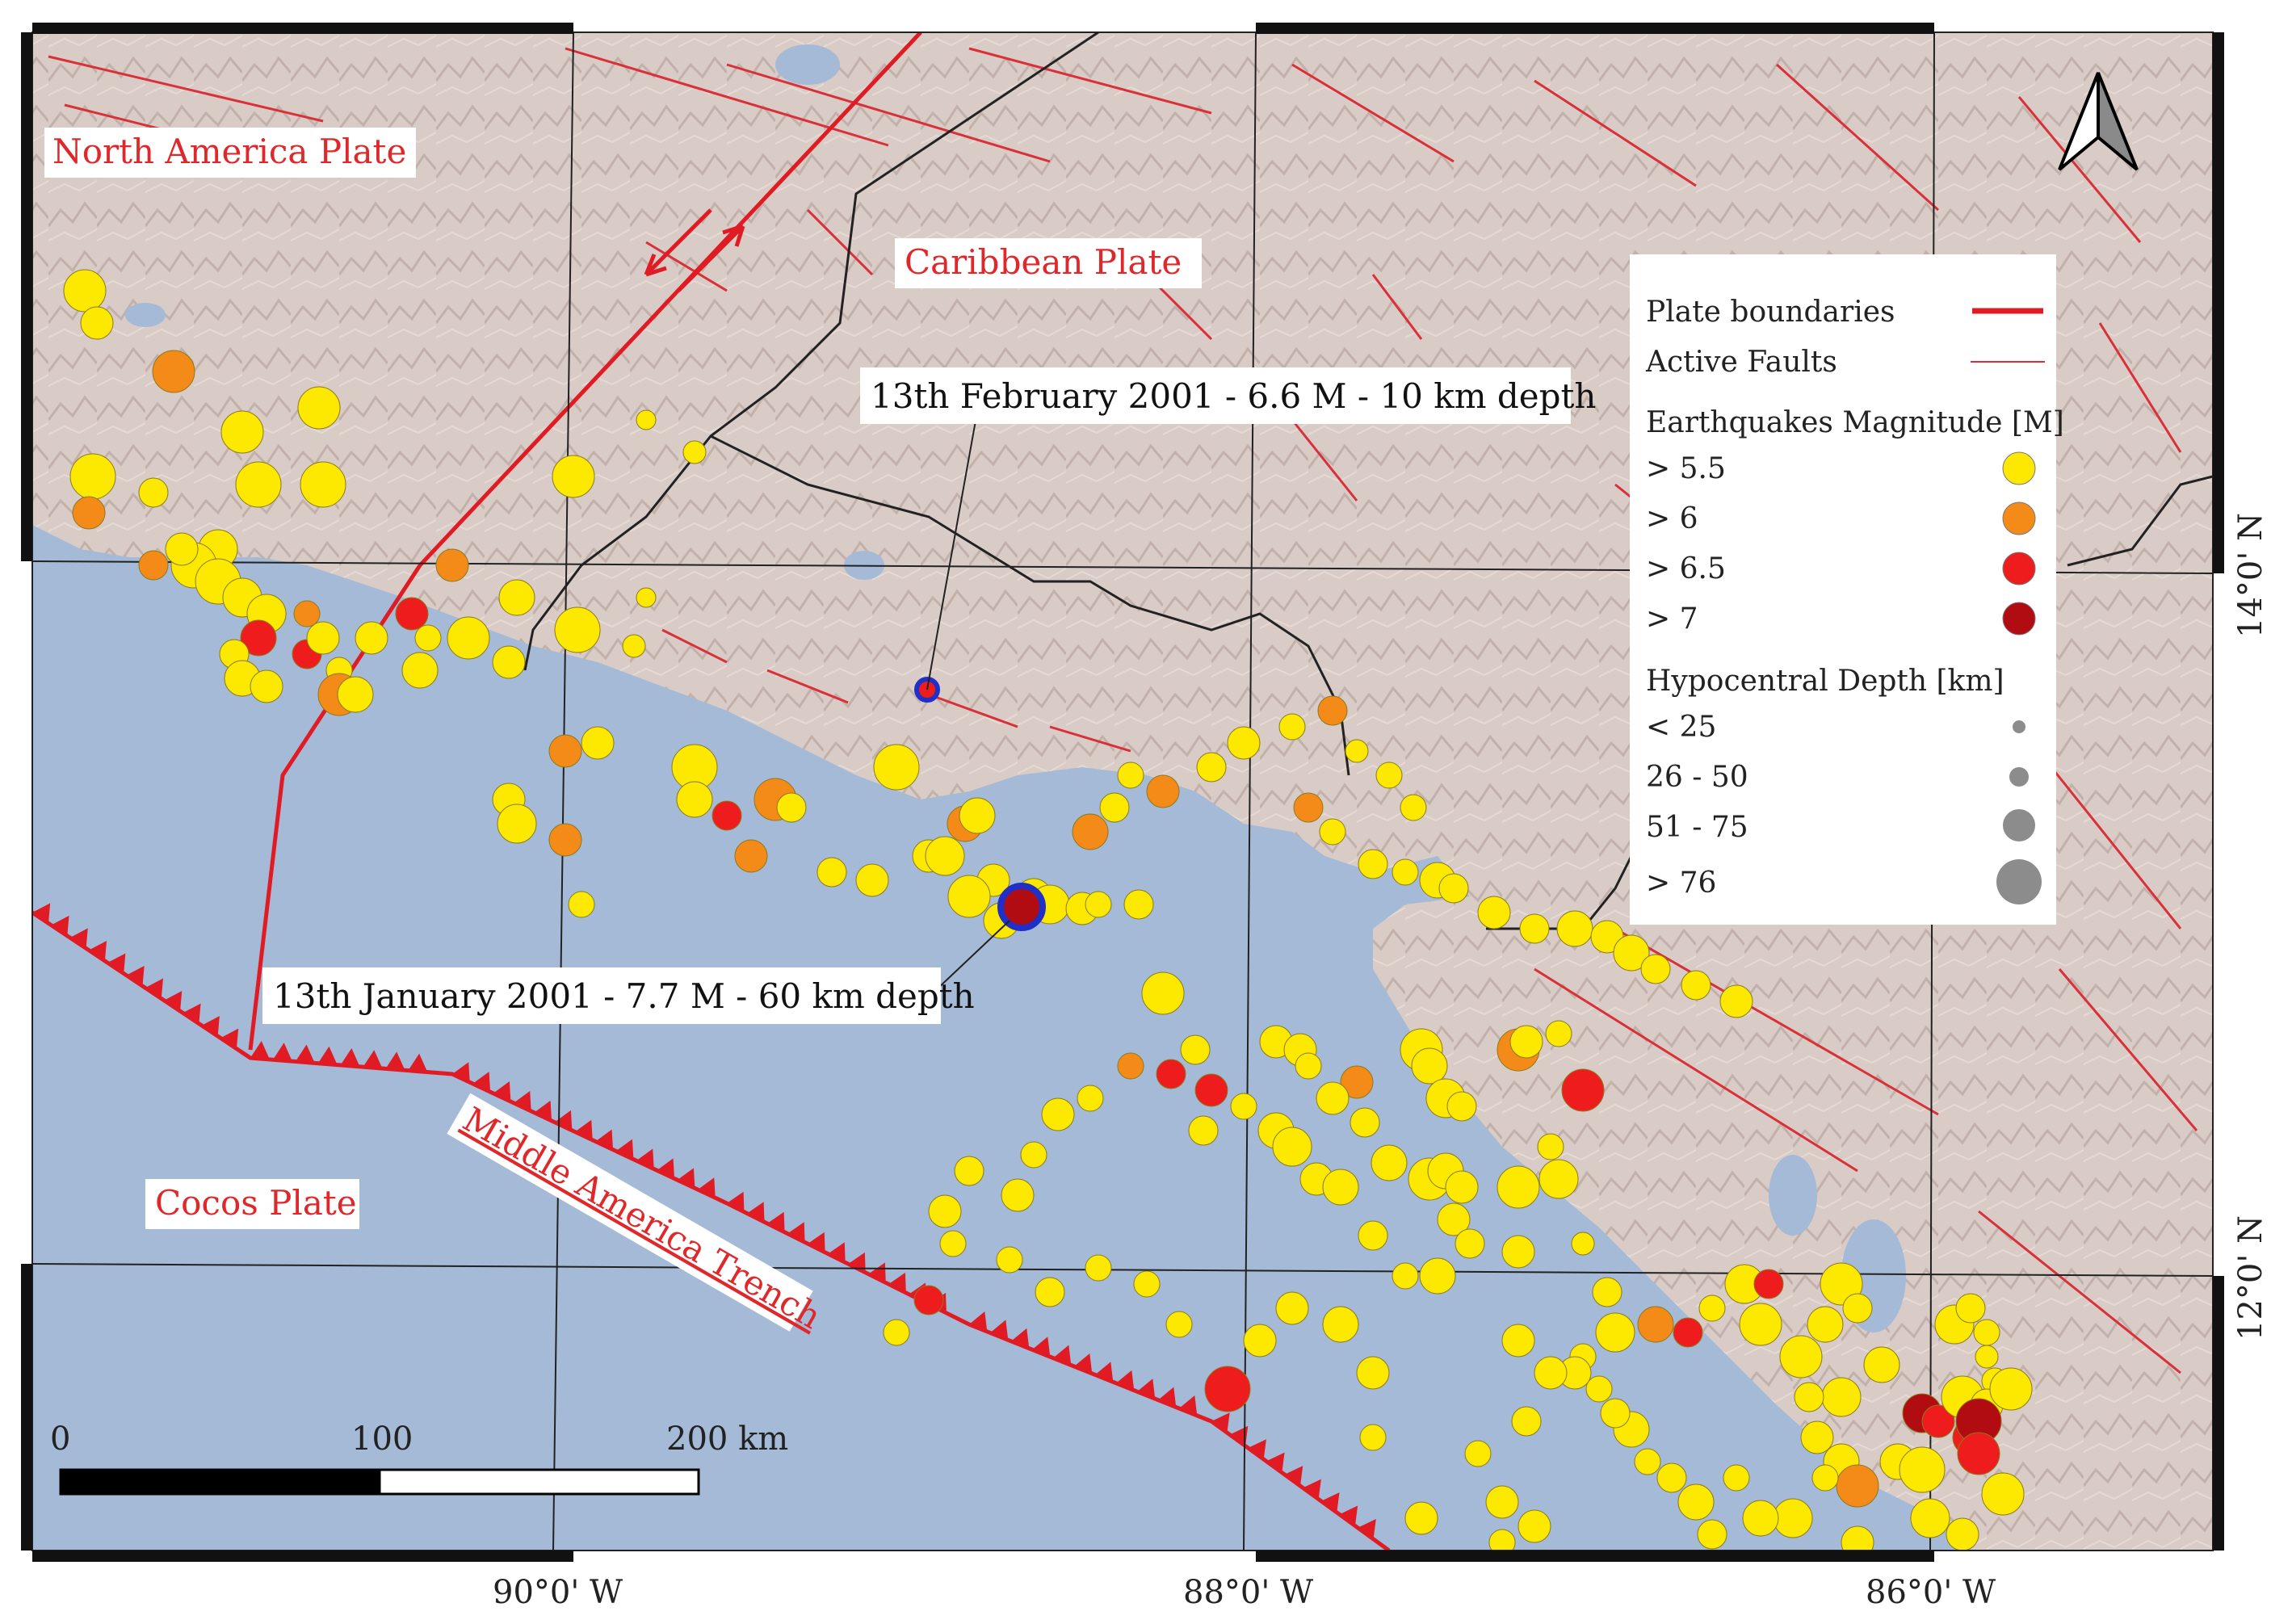  What do you see at coordinates (618, 995) in the screenshot?
I see `annotation-jan-2001: 13th January 2001 - 7.7 M - 60 km depth` at bounding box center [618, 995].